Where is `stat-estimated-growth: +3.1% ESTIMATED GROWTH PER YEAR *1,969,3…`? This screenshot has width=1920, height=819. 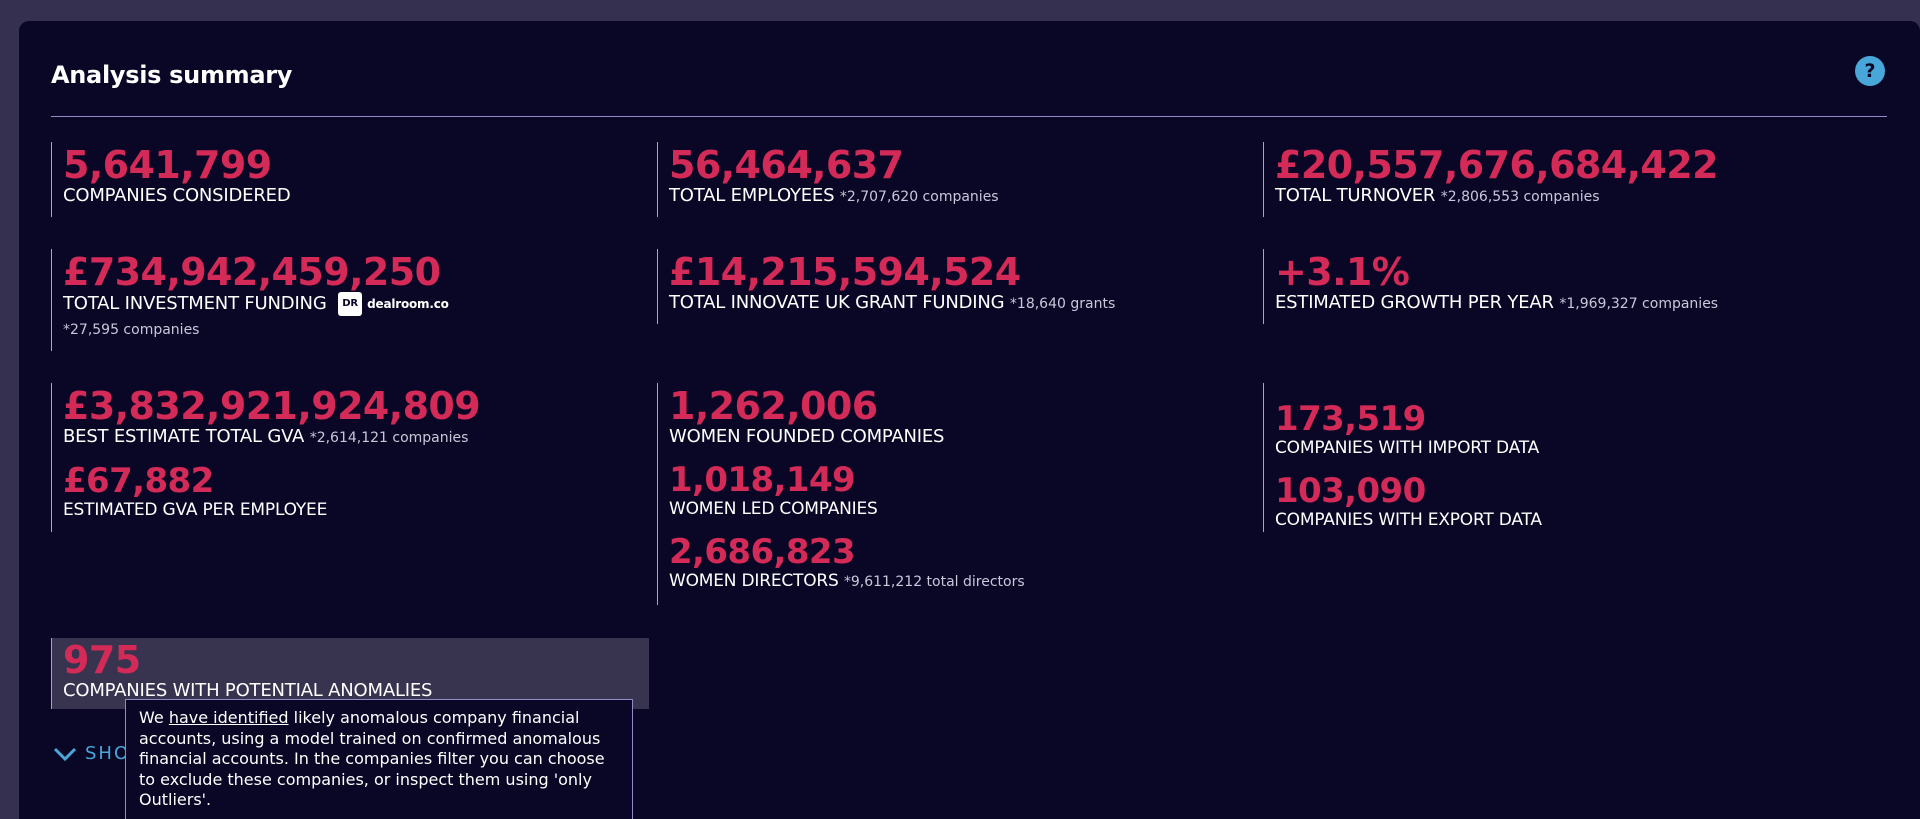
stat-estimated-growth: +3.1% ESTIMATED GROWTH PER YEAR *1,969,3… is located at coordinates (1490, 286).